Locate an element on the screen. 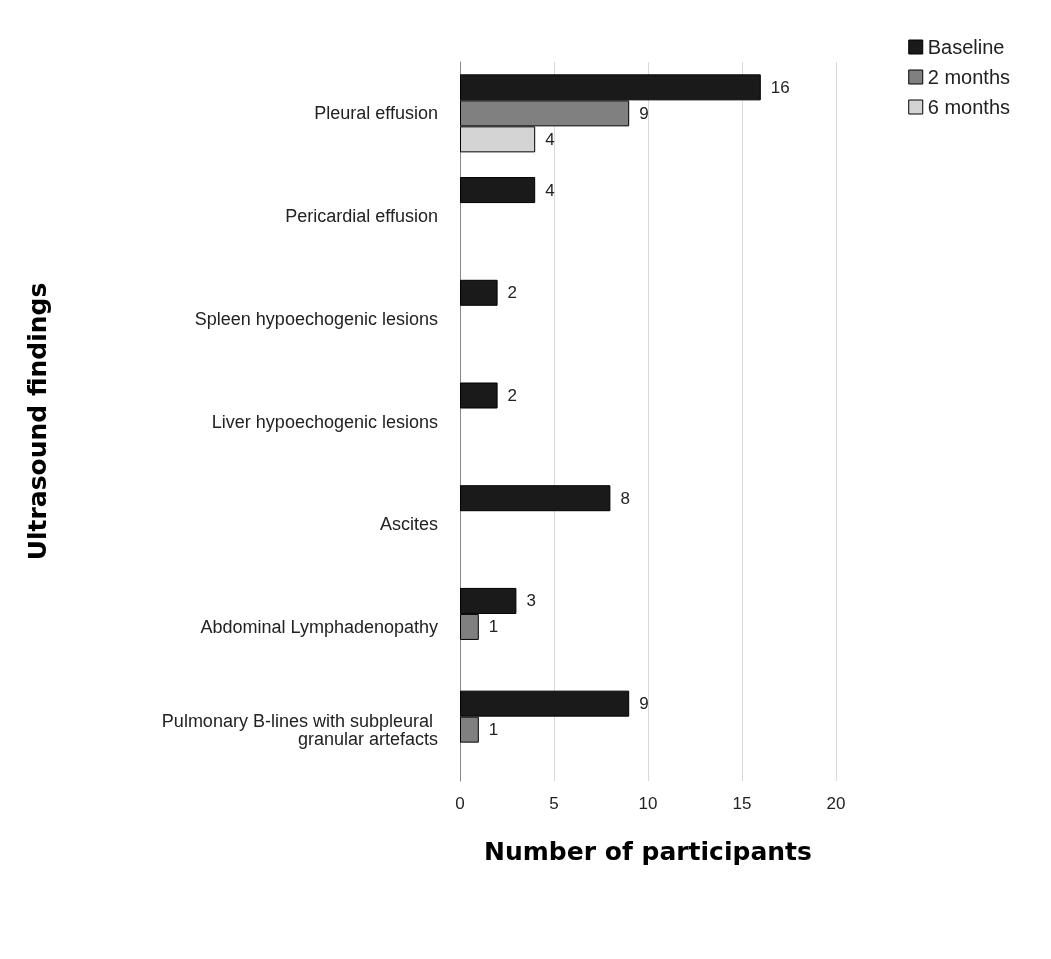 The height and width of the screenshot is (959, 1051). y-tick-label: Pulmonary B-lines with subpleural granular artefacts is located at coordinates (299, 729).